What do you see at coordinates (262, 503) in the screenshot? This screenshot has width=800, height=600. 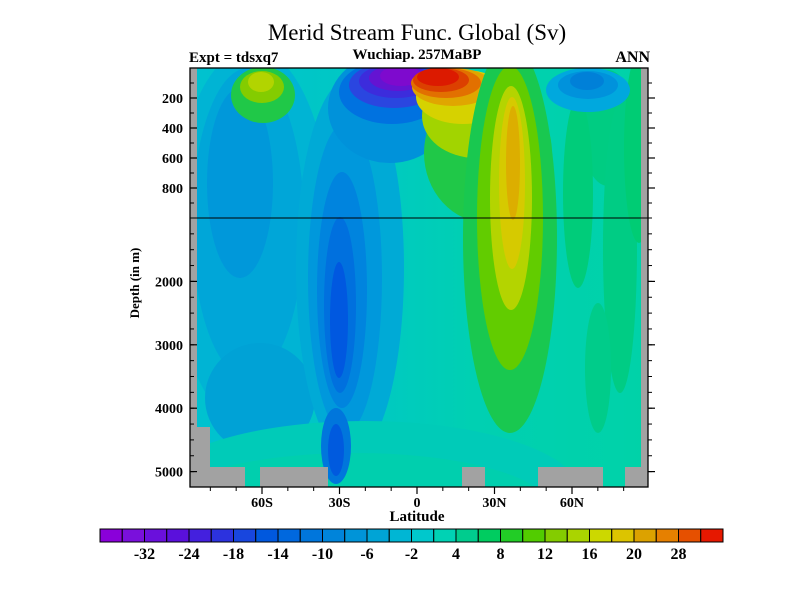 I see `x-tick-label: 60S` at bounding box center [262, 503].